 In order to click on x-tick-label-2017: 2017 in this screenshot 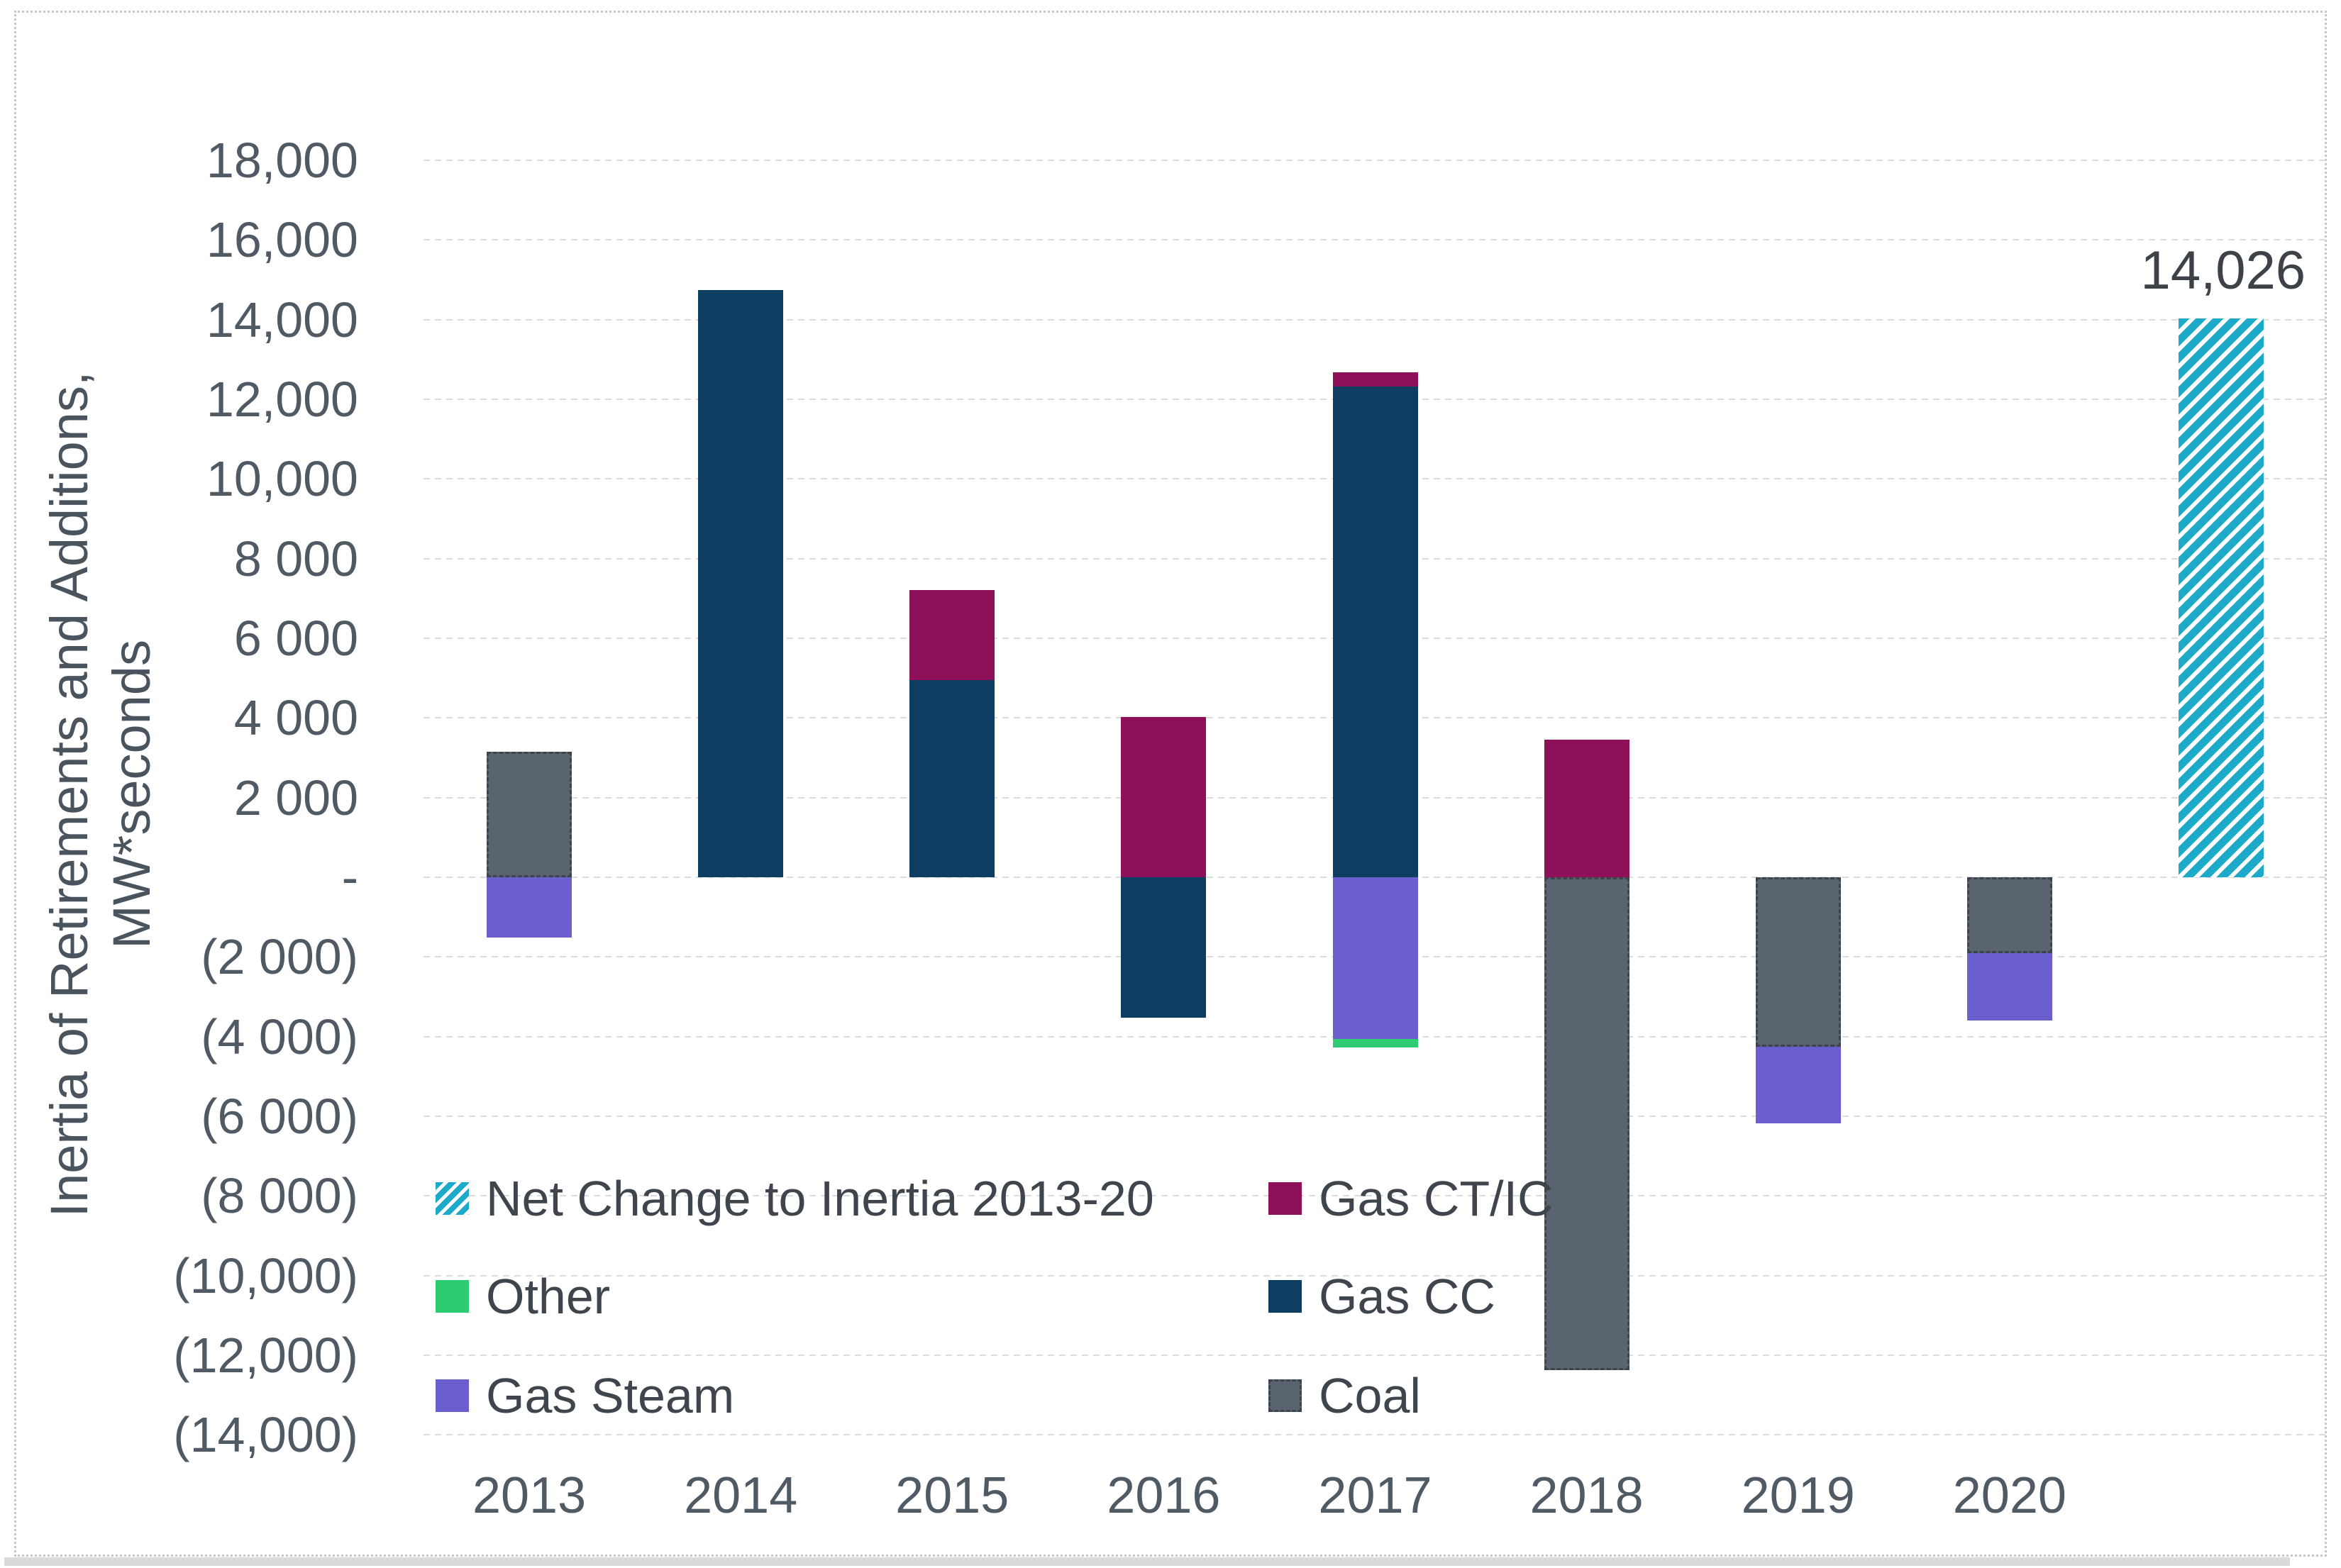, I will do `click(1375, 1495)`.